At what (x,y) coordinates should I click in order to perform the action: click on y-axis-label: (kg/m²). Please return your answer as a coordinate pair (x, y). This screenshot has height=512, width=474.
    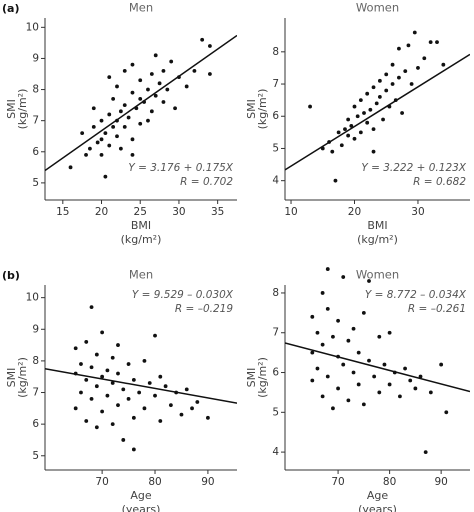
    Looking at the image, I should click on (262, 377).